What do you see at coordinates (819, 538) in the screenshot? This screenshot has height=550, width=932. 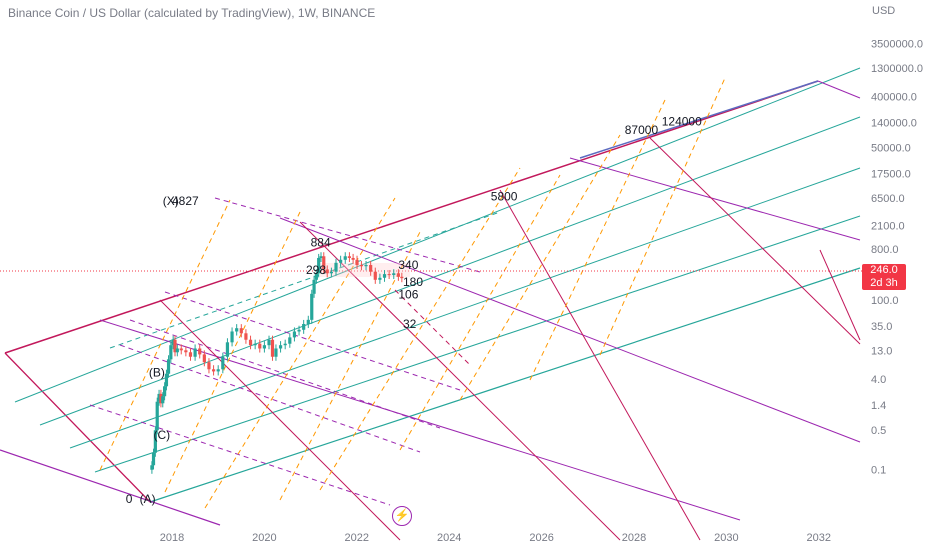 I see `x-tick-label: 2032` at bounding box center [819, 538].